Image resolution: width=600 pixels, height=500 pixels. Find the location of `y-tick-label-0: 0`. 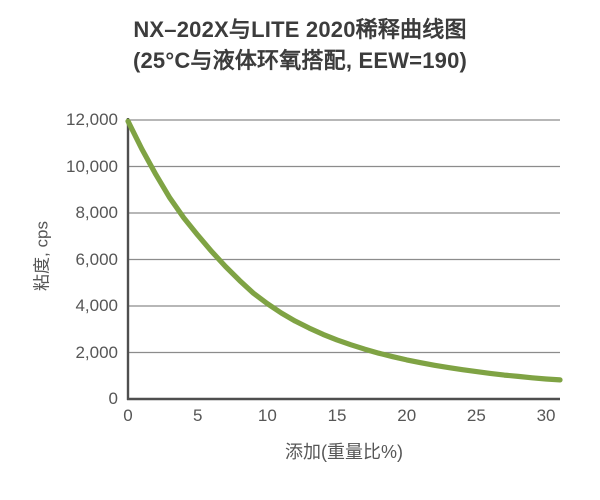

y-tick-label-0: 0 is located at coordinates (113, 398).